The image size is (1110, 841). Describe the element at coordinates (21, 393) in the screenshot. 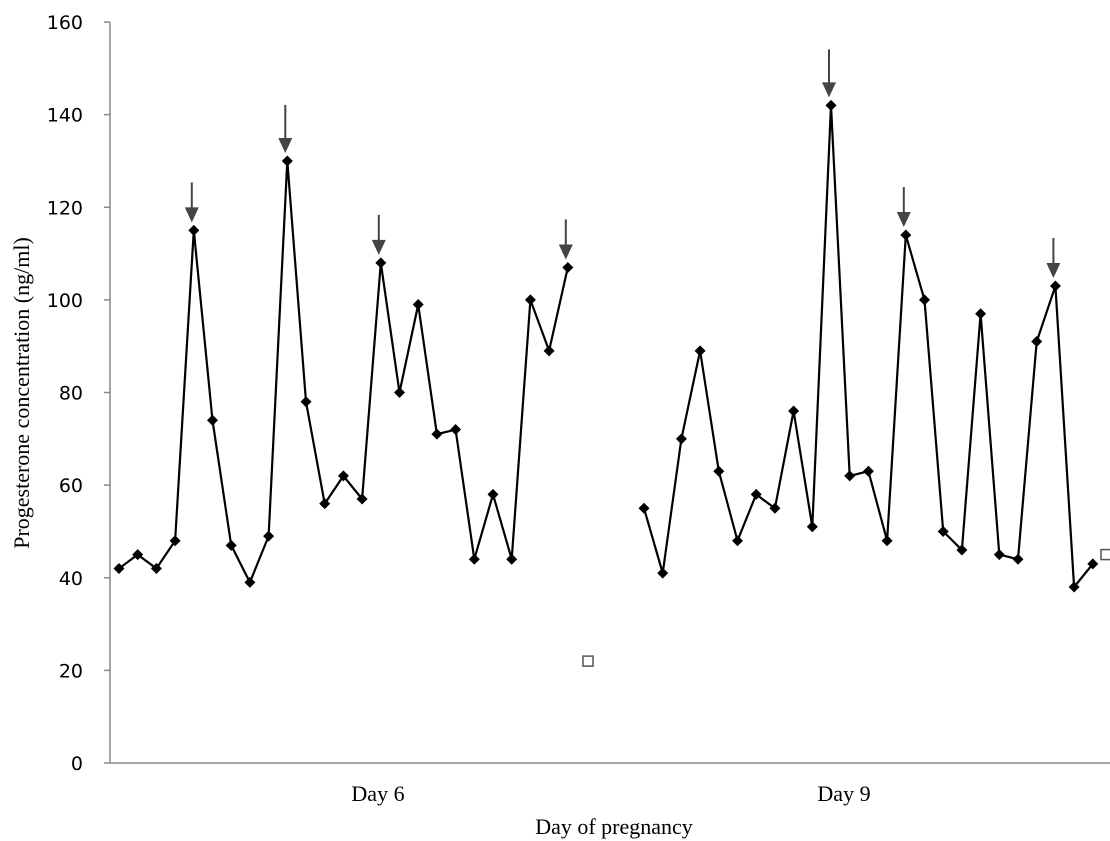

I see `y-axis-title: Progesterone concentration (ng/ml)` at that location.